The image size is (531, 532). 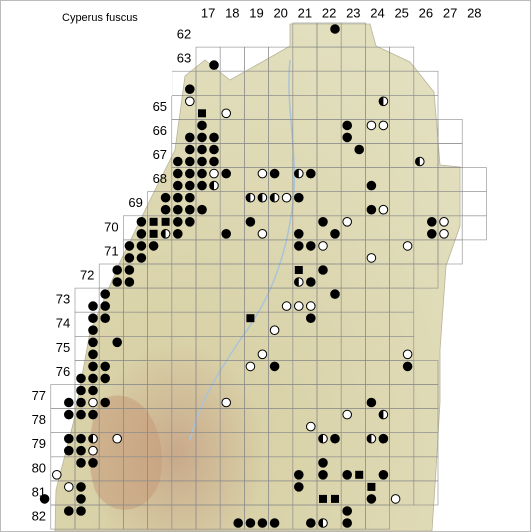 I want to click on column-label: 24, so click(x=377, y=12).